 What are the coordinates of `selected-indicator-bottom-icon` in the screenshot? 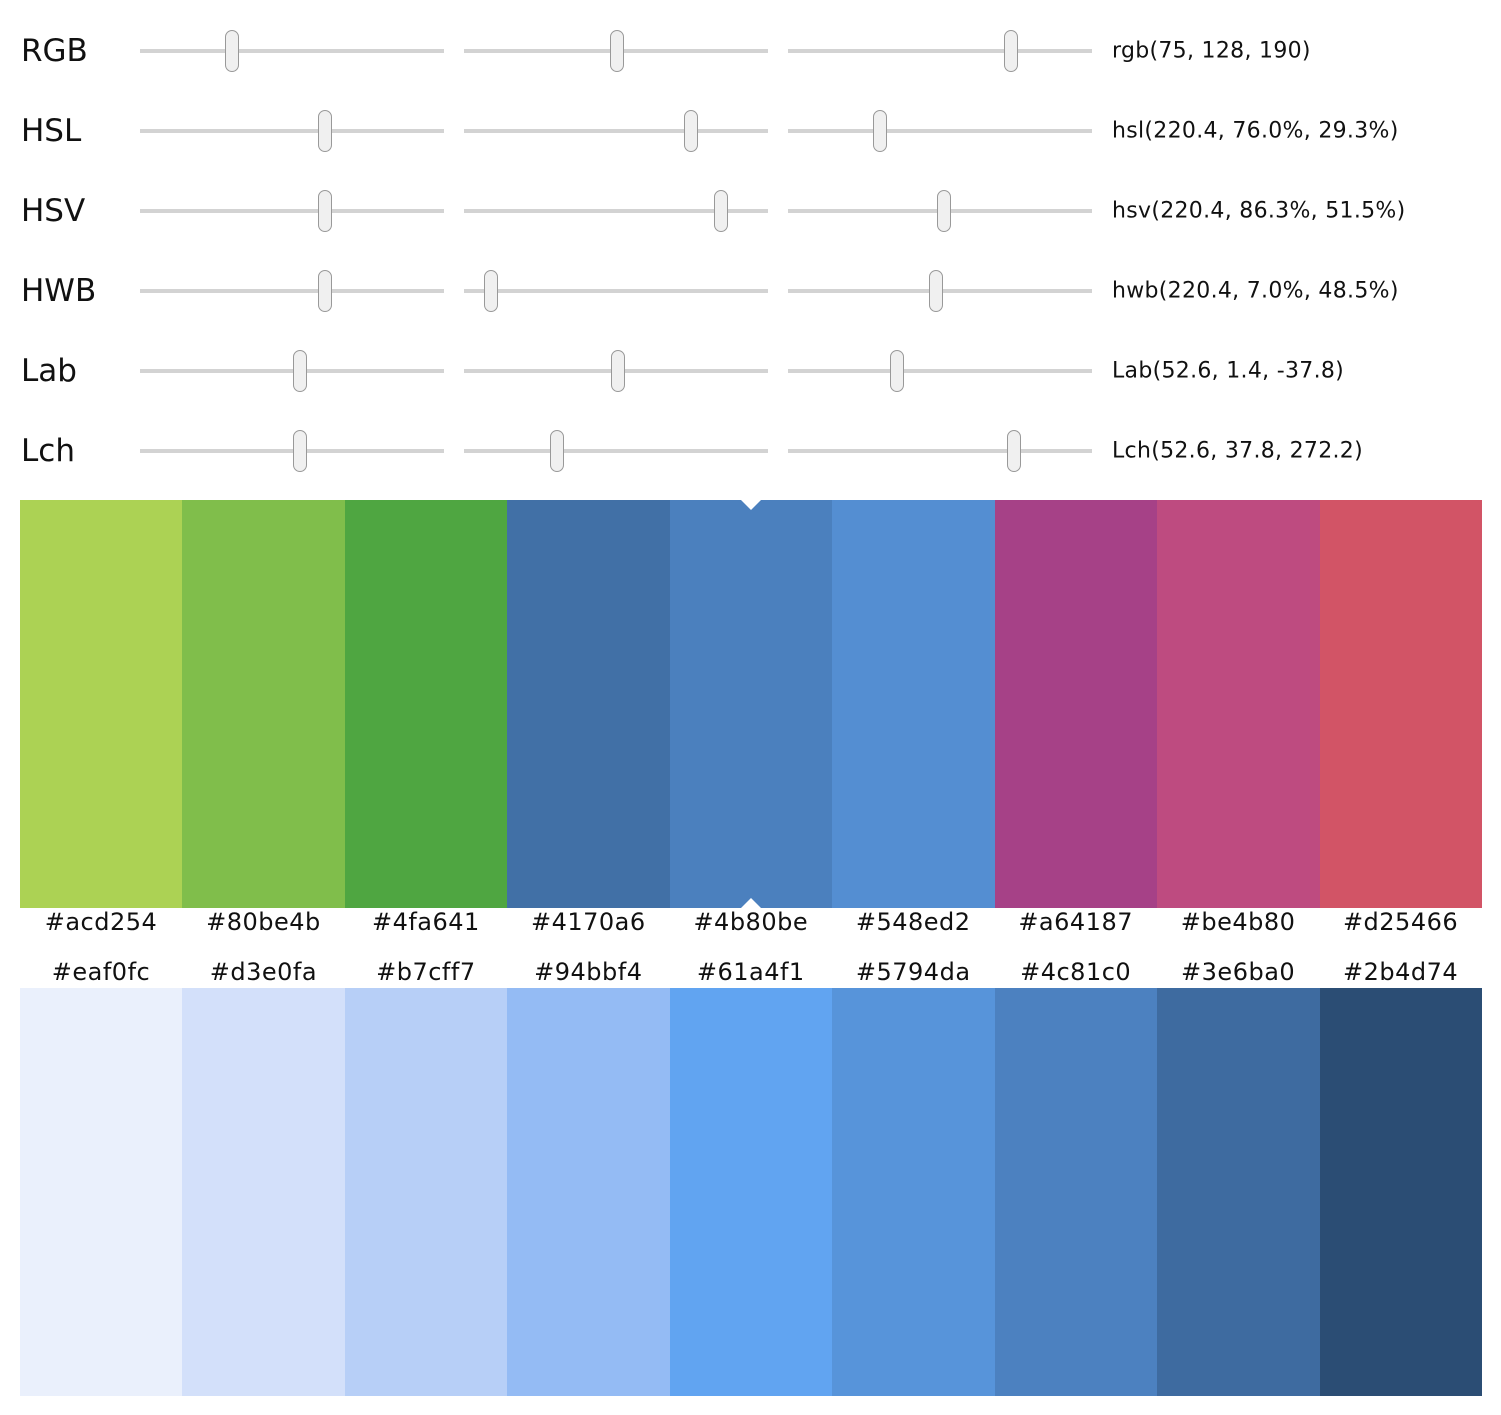 It's located at (751, 903).